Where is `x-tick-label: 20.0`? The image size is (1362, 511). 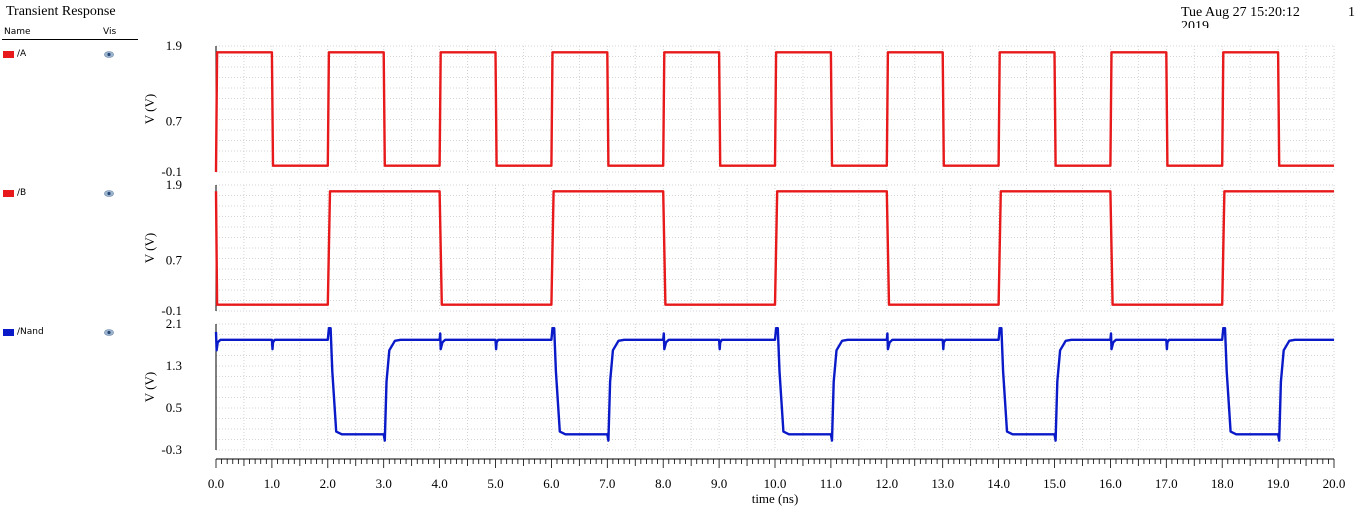
x-tick-label: 20.0 is located at coordinates (1334, 483).